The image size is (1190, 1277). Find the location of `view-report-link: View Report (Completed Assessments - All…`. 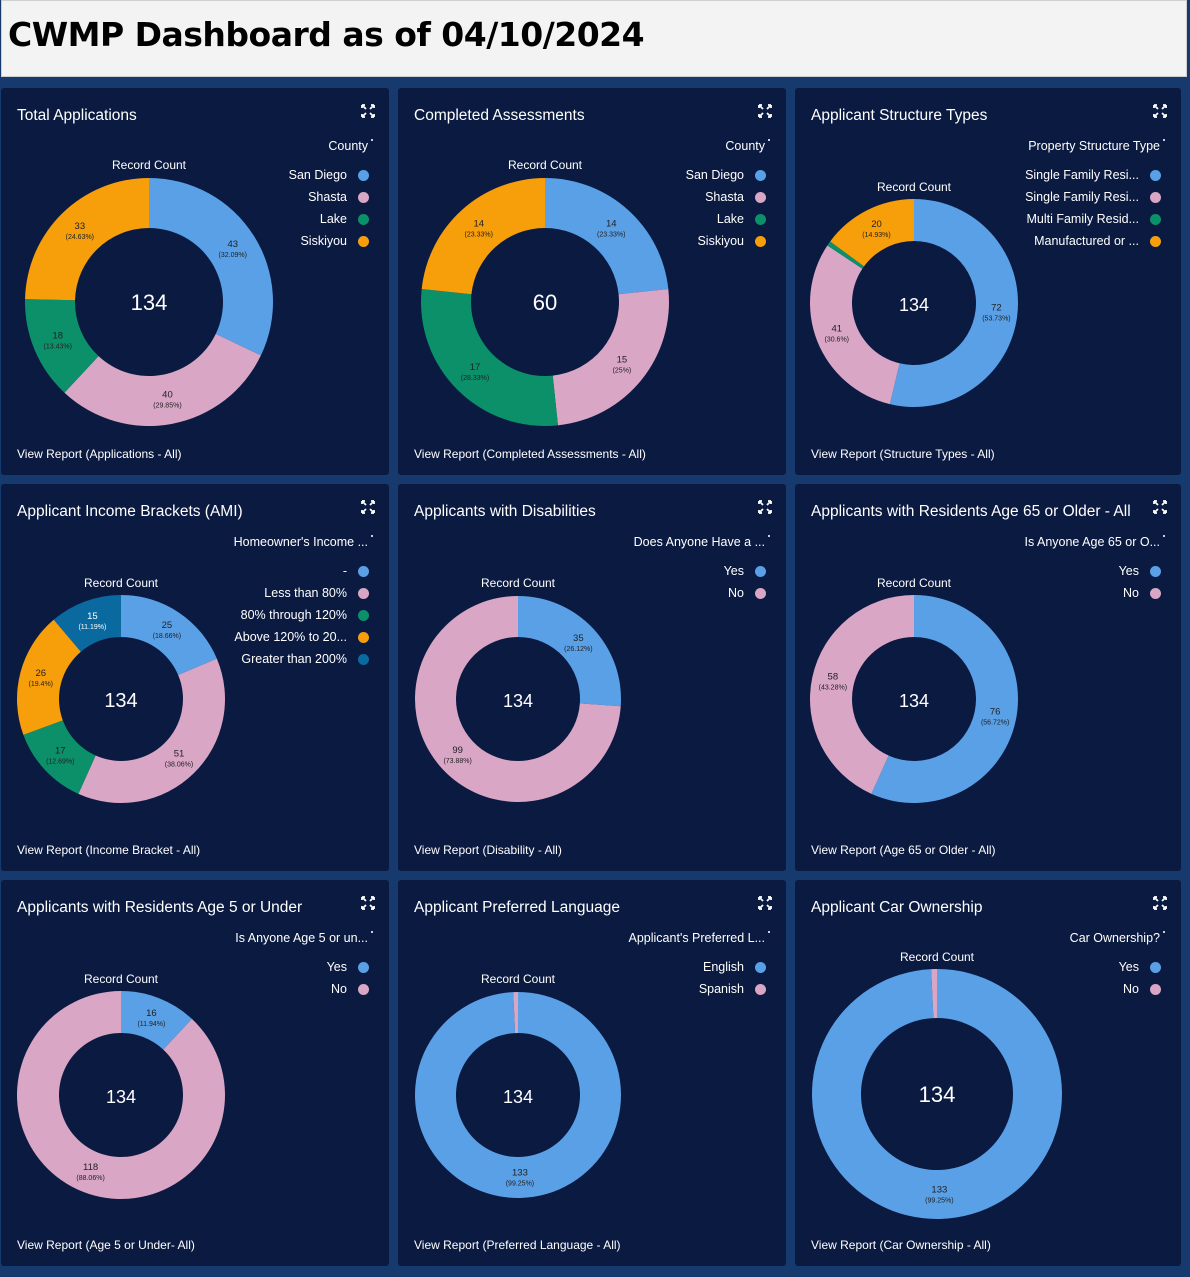

view-report-link: View Report (Completed Assessments - All… is located at coordinates (530, 454).